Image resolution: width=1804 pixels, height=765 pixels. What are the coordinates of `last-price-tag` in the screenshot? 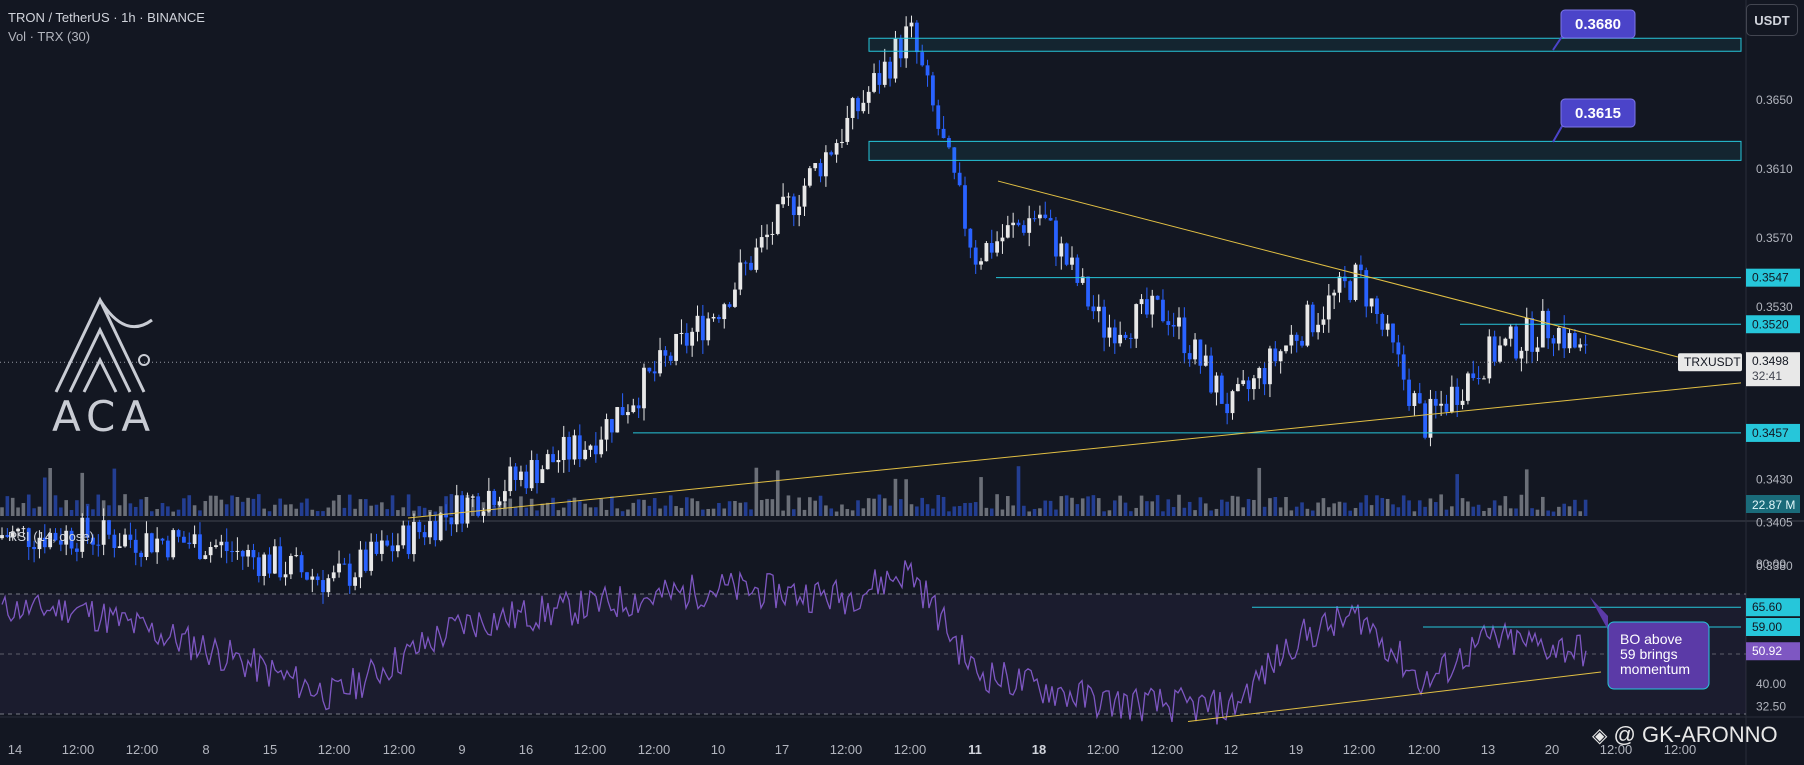 It's located at (1773, 369).